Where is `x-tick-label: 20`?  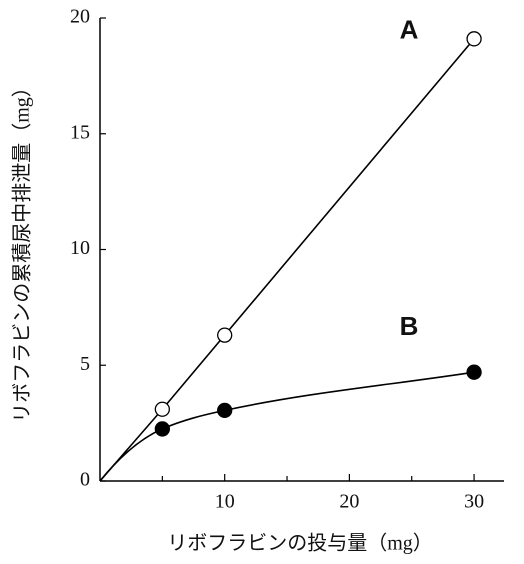
x-tick-label: 20 is located at coordinates (349, 502).